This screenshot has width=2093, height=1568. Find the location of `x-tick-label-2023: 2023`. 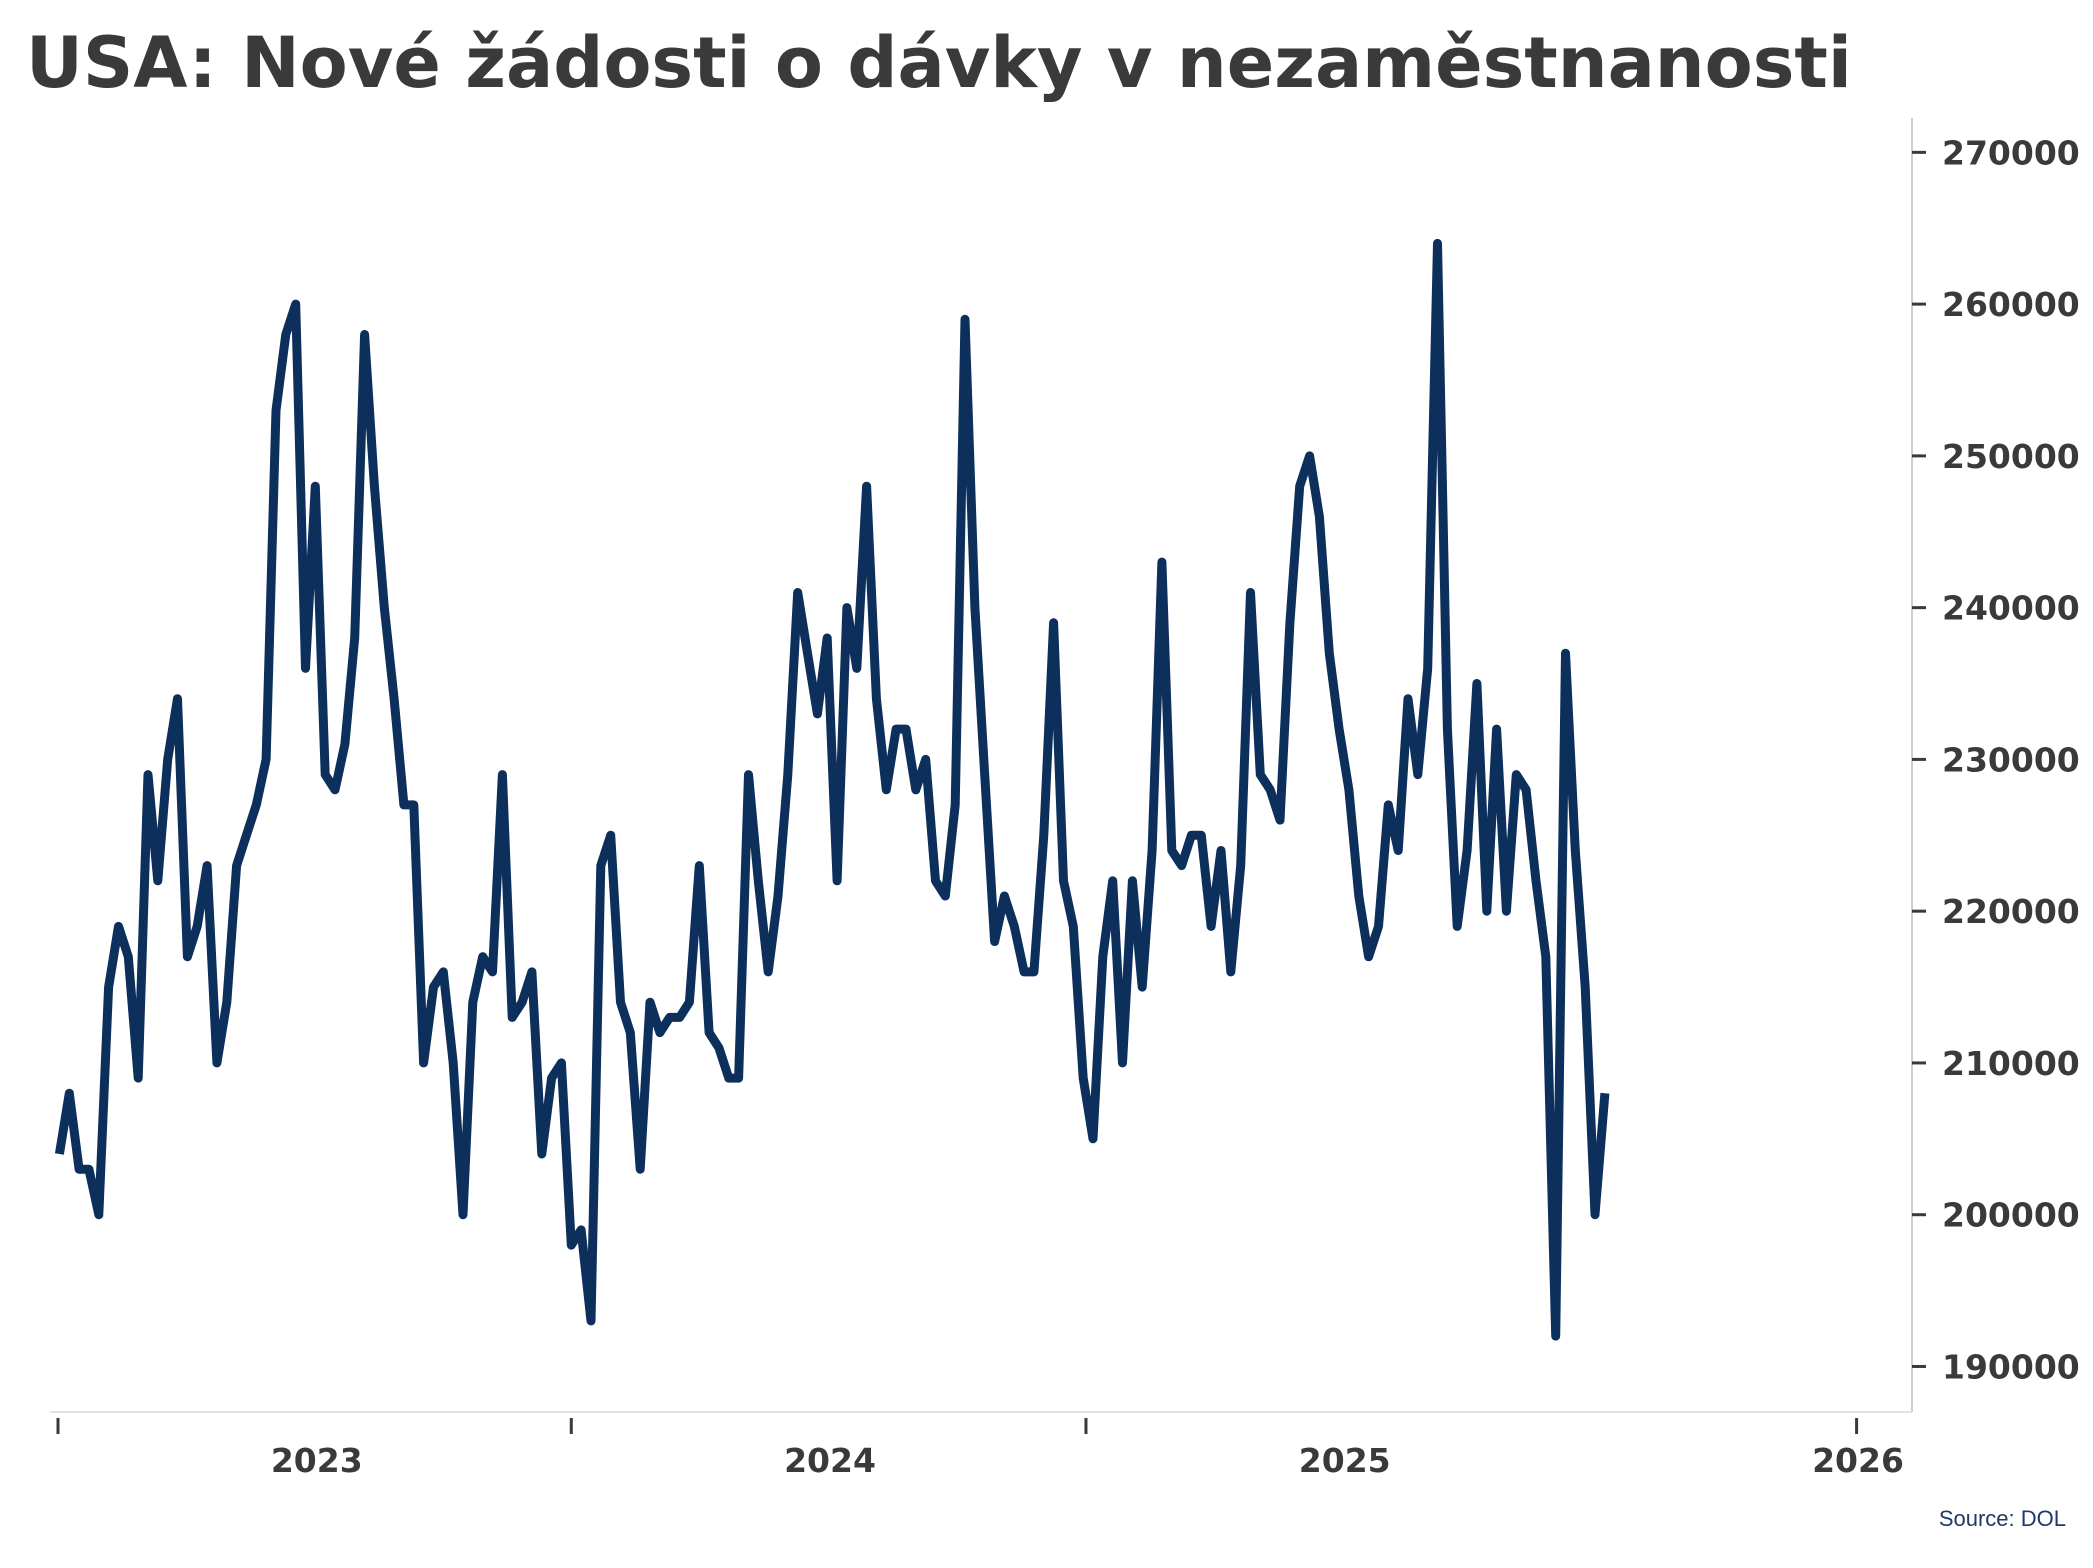

x-tick-label-2023: 2023 is located at coordinates (317, 1460).